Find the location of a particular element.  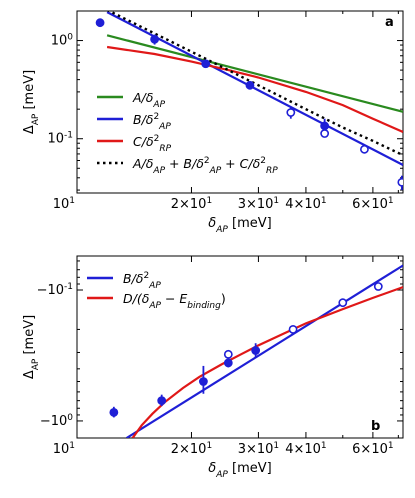

panel-label: a is located at coordinates (389, 22).